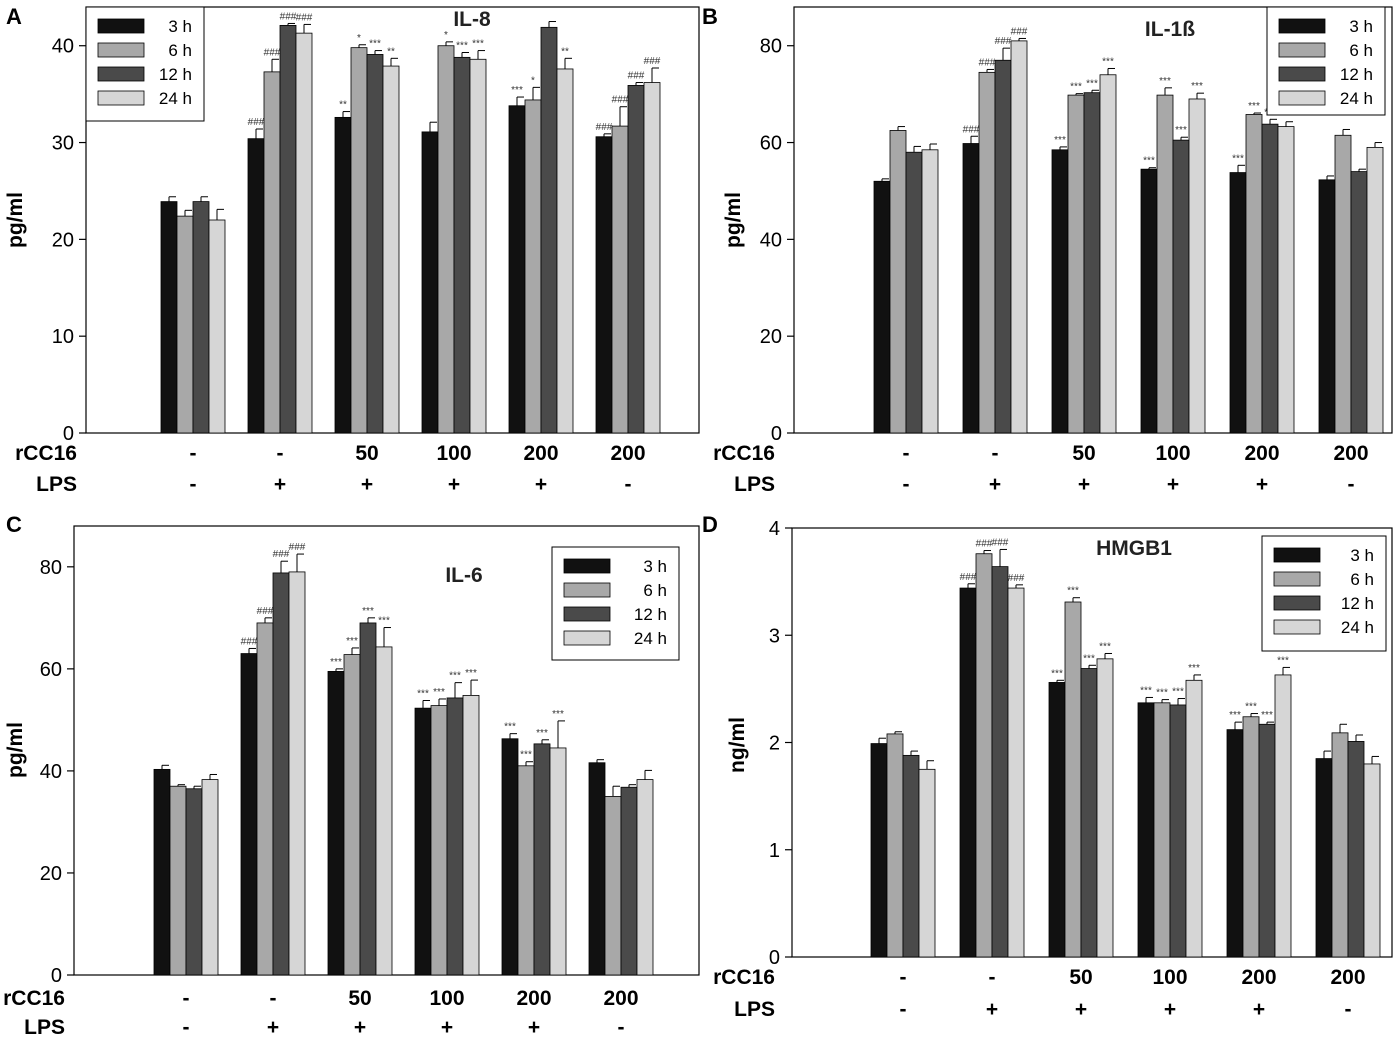  I want to click on chart-title: IL-6, so click(463, 575).